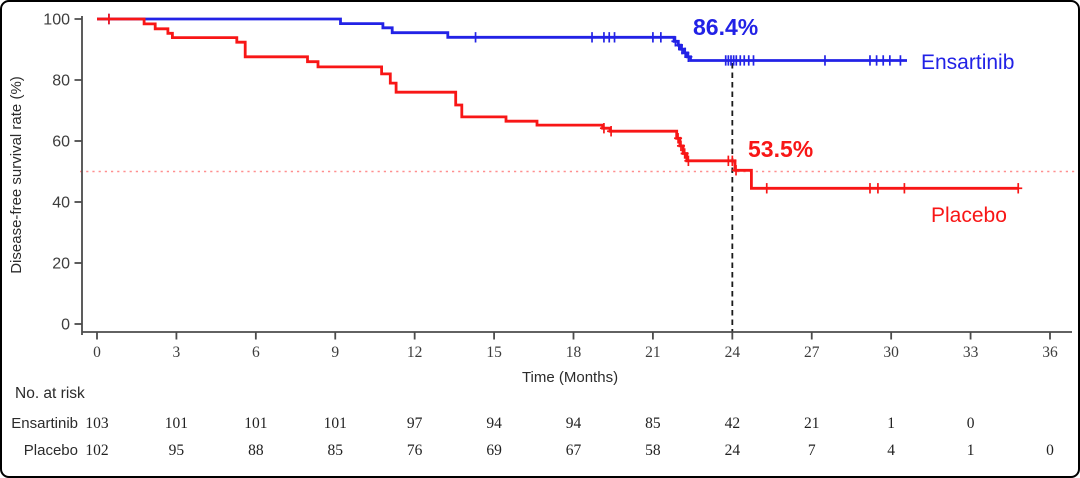 Image resolution: width=1080 pixels, height=478 pixels. What do you see at coordinates (780, 149) in the screenshot?
I see `placebo-rate-annotation: 53.5%` at bounding box center [780, 149].